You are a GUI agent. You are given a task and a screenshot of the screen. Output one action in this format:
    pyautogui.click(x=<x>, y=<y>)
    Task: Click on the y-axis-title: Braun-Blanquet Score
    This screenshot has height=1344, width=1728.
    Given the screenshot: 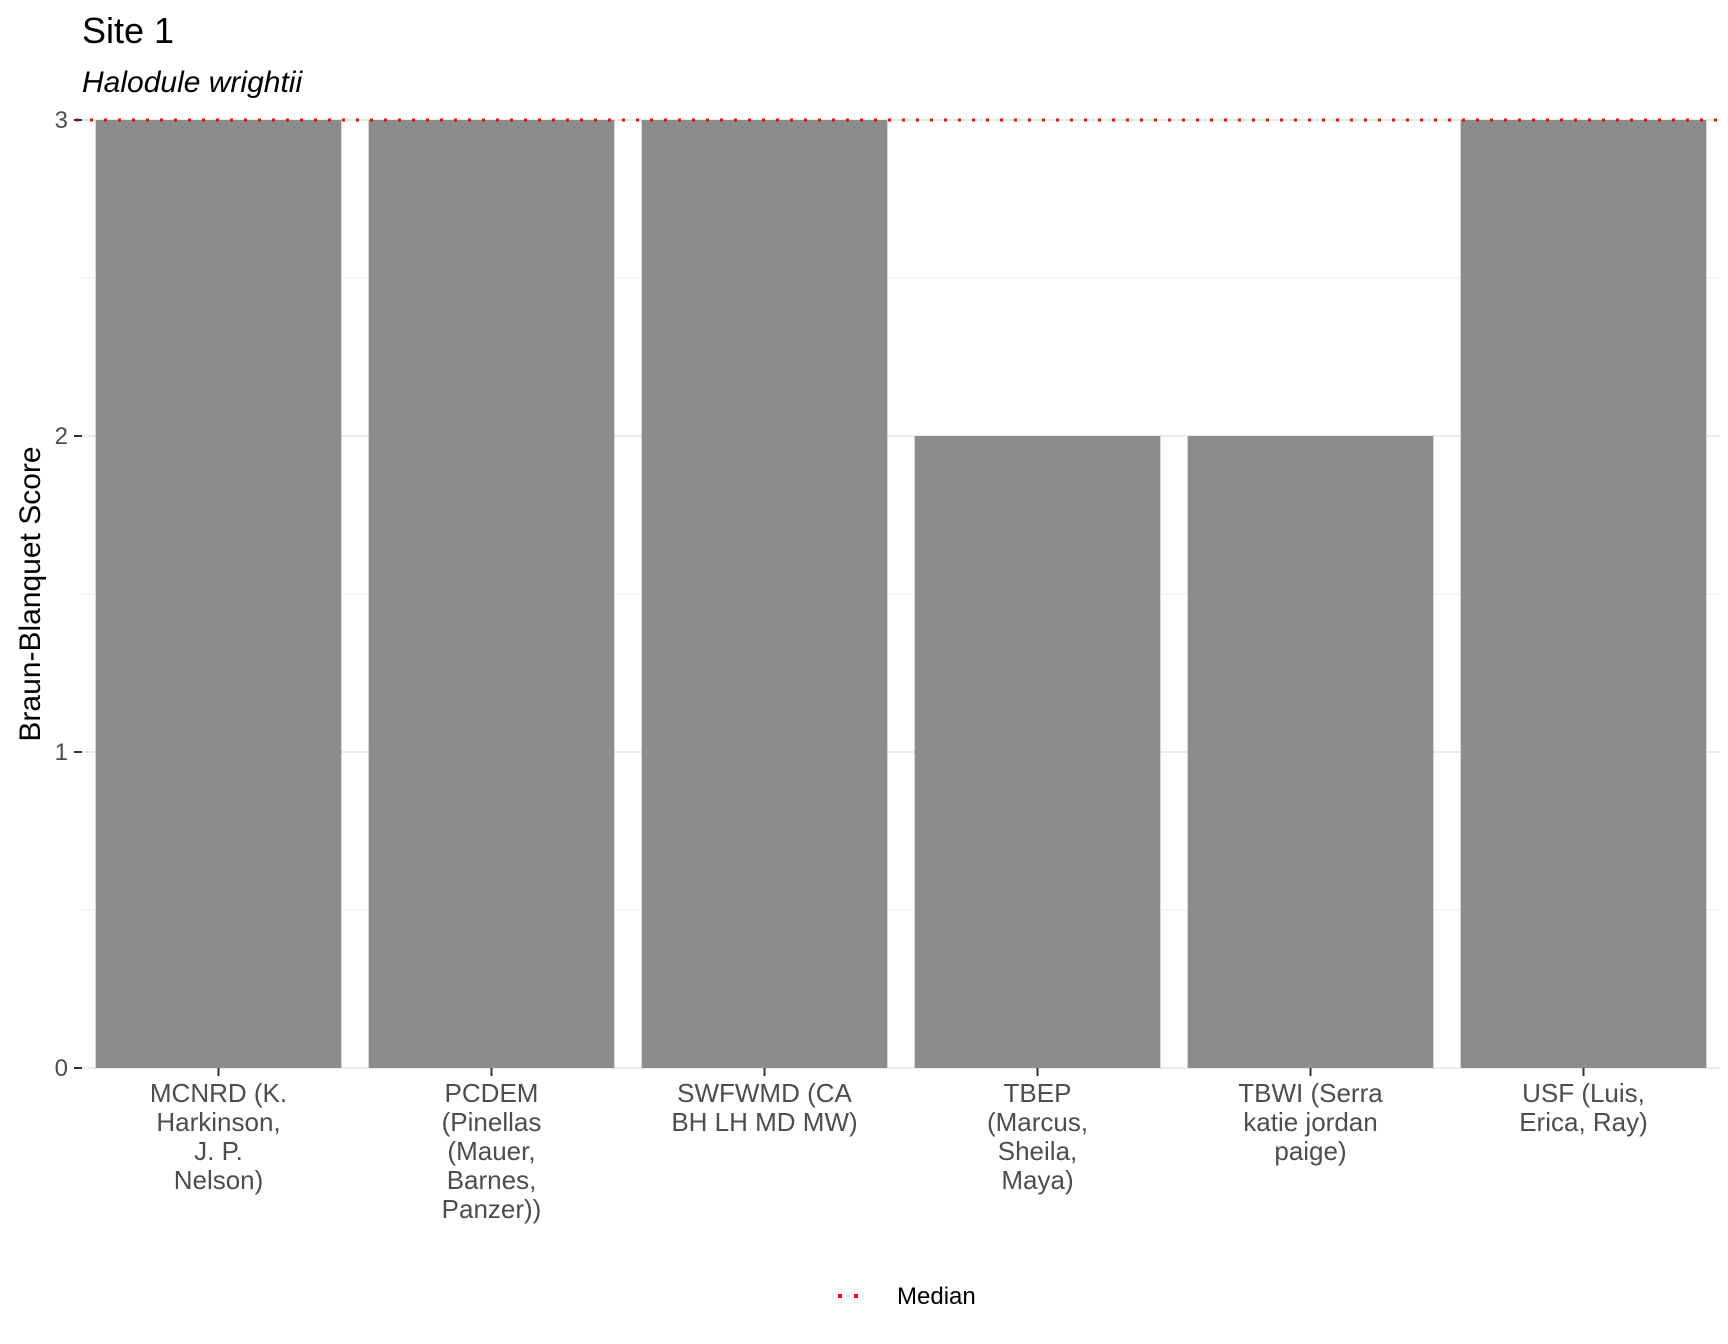 What is the action you would take?
    pyautogui.click(x=30, y=593)
    